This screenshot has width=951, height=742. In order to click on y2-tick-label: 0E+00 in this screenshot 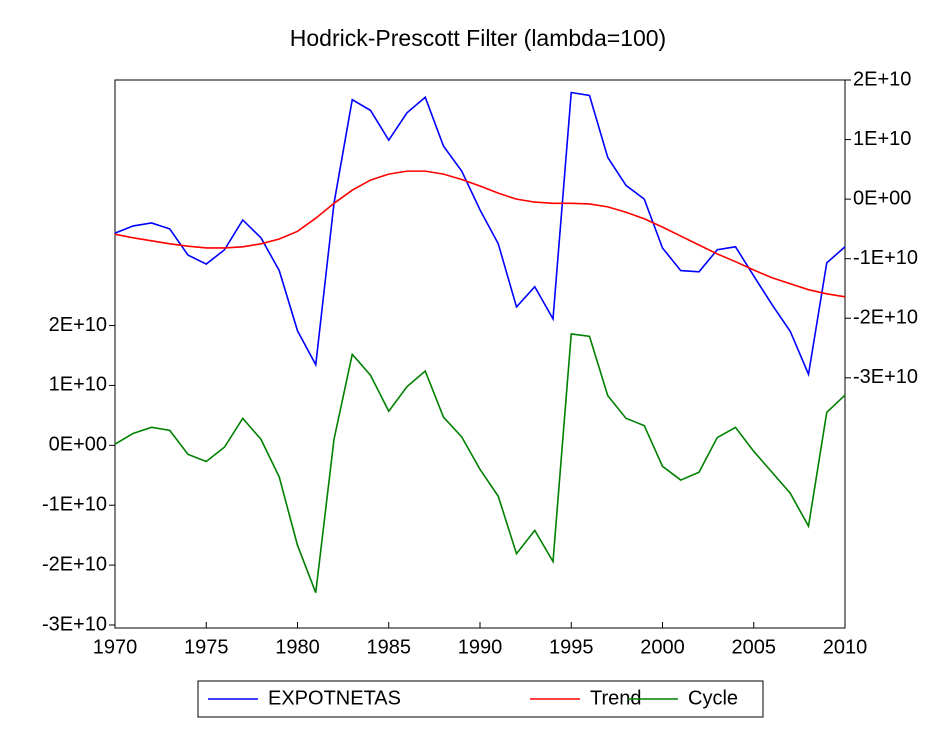, I will do `click(882, 198)`.